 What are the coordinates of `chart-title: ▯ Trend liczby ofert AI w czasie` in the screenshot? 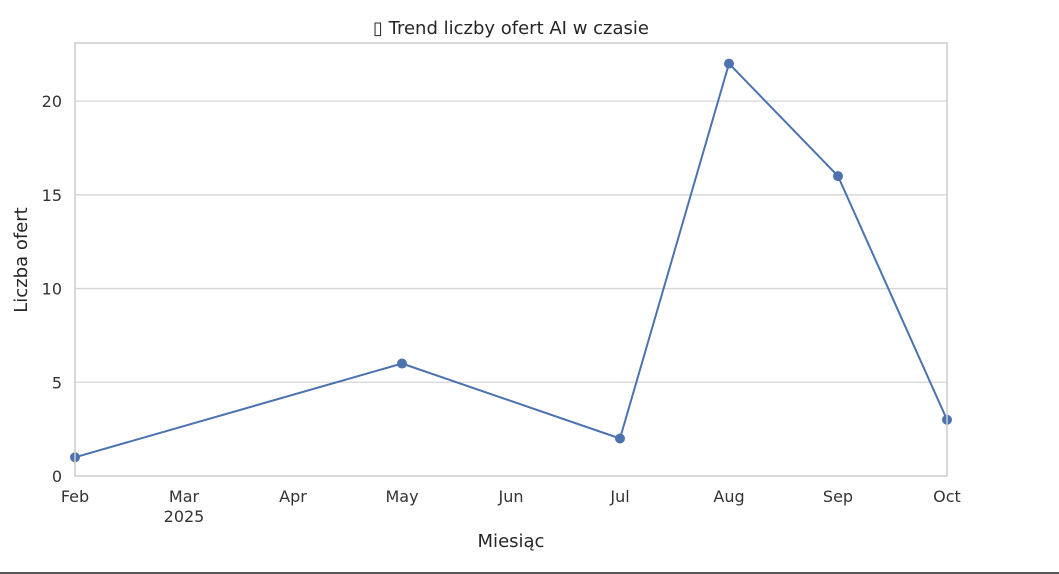 It's located at (511, 28).